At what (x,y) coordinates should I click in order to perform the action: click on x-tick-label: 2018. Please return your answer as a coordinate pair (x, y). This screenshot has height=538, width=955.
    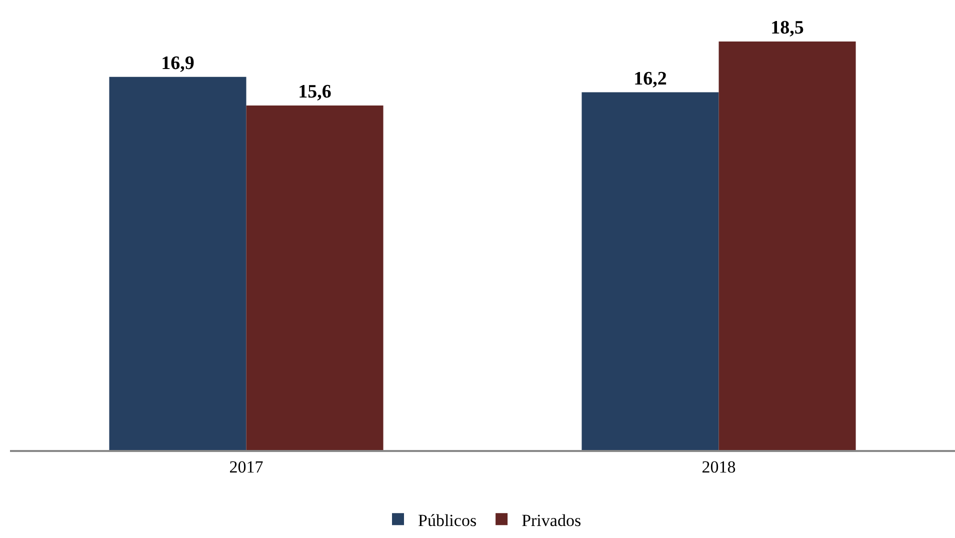
    Looking at the image, I should click on (719, 466).